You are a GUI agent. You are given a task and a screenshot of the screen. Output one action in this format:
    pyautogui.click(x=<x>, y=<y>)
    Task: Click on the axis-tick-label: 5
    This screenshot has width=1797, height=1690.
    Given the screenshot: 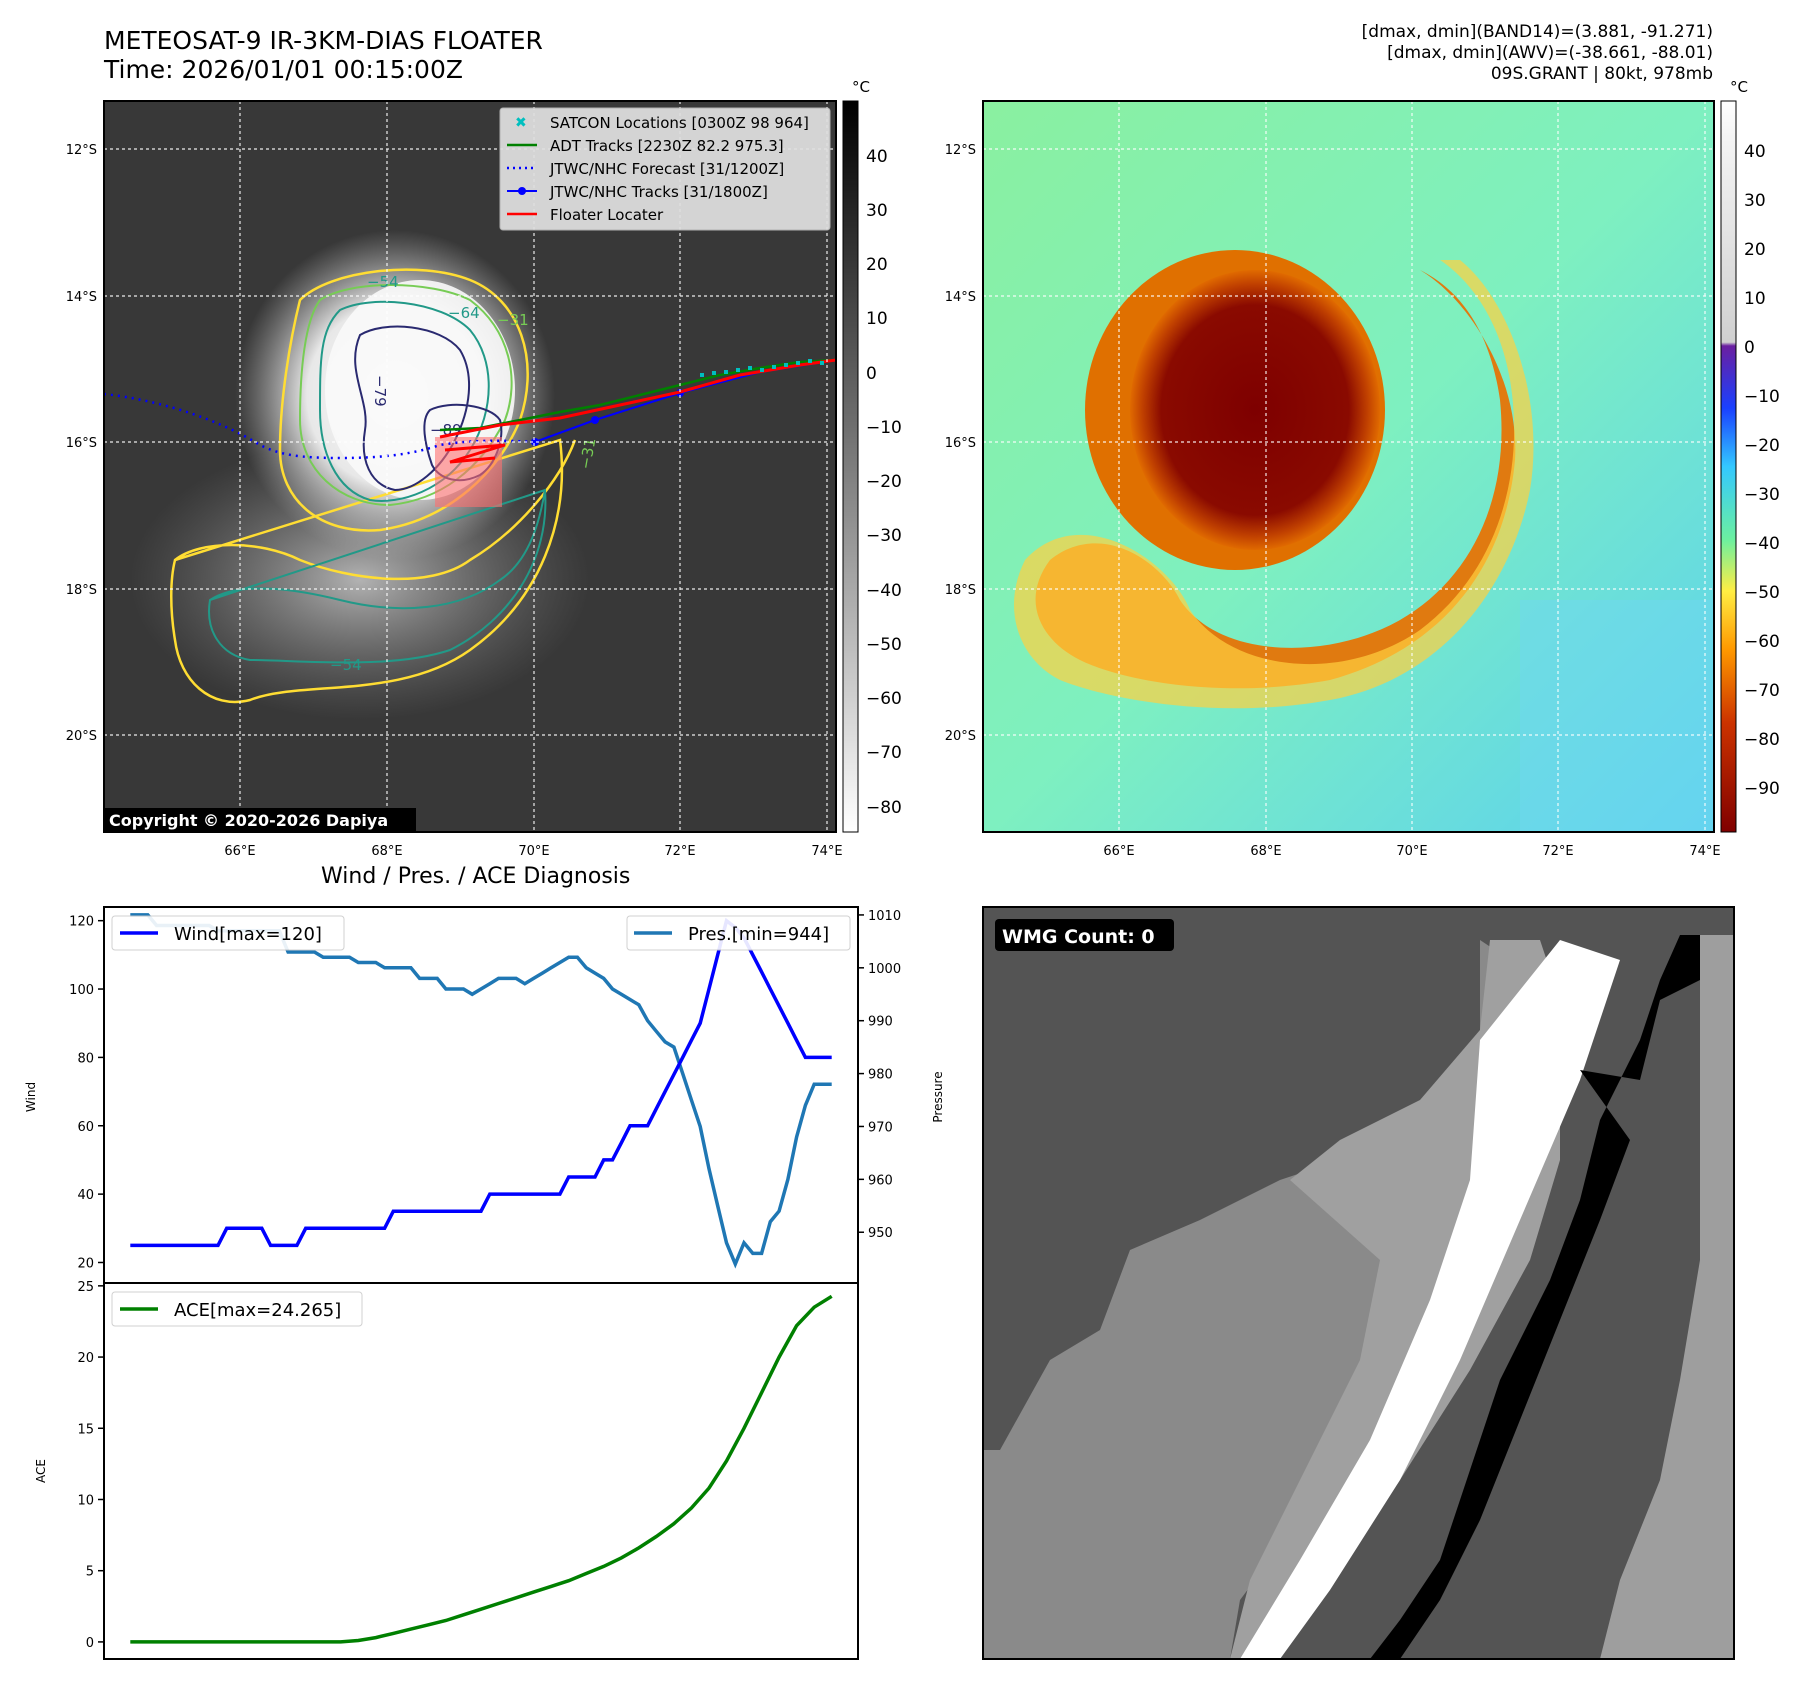 What is the action you would take?
    pyautogui.click(x=90, y=1572)
    